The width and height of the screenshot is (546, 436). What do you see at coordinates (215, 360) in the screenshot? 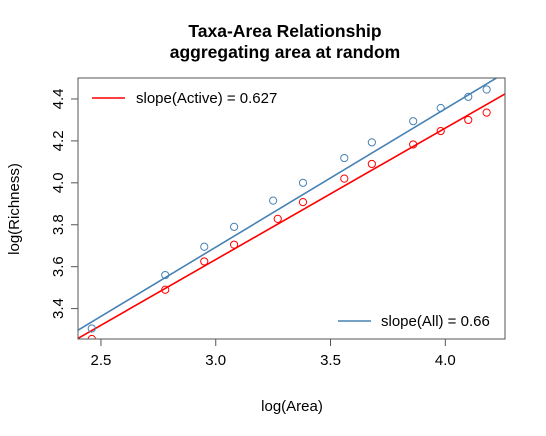
I see `x-tick-label: 3.0` at bounding box center [215, 360].